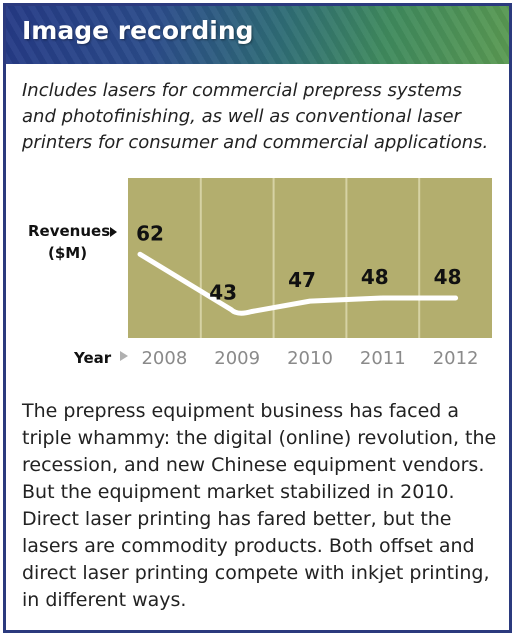  What do you see at coordinates (237, 358) in the screenshot?
I see `x-tick-label: 2009` at bounding box center [237, 358].